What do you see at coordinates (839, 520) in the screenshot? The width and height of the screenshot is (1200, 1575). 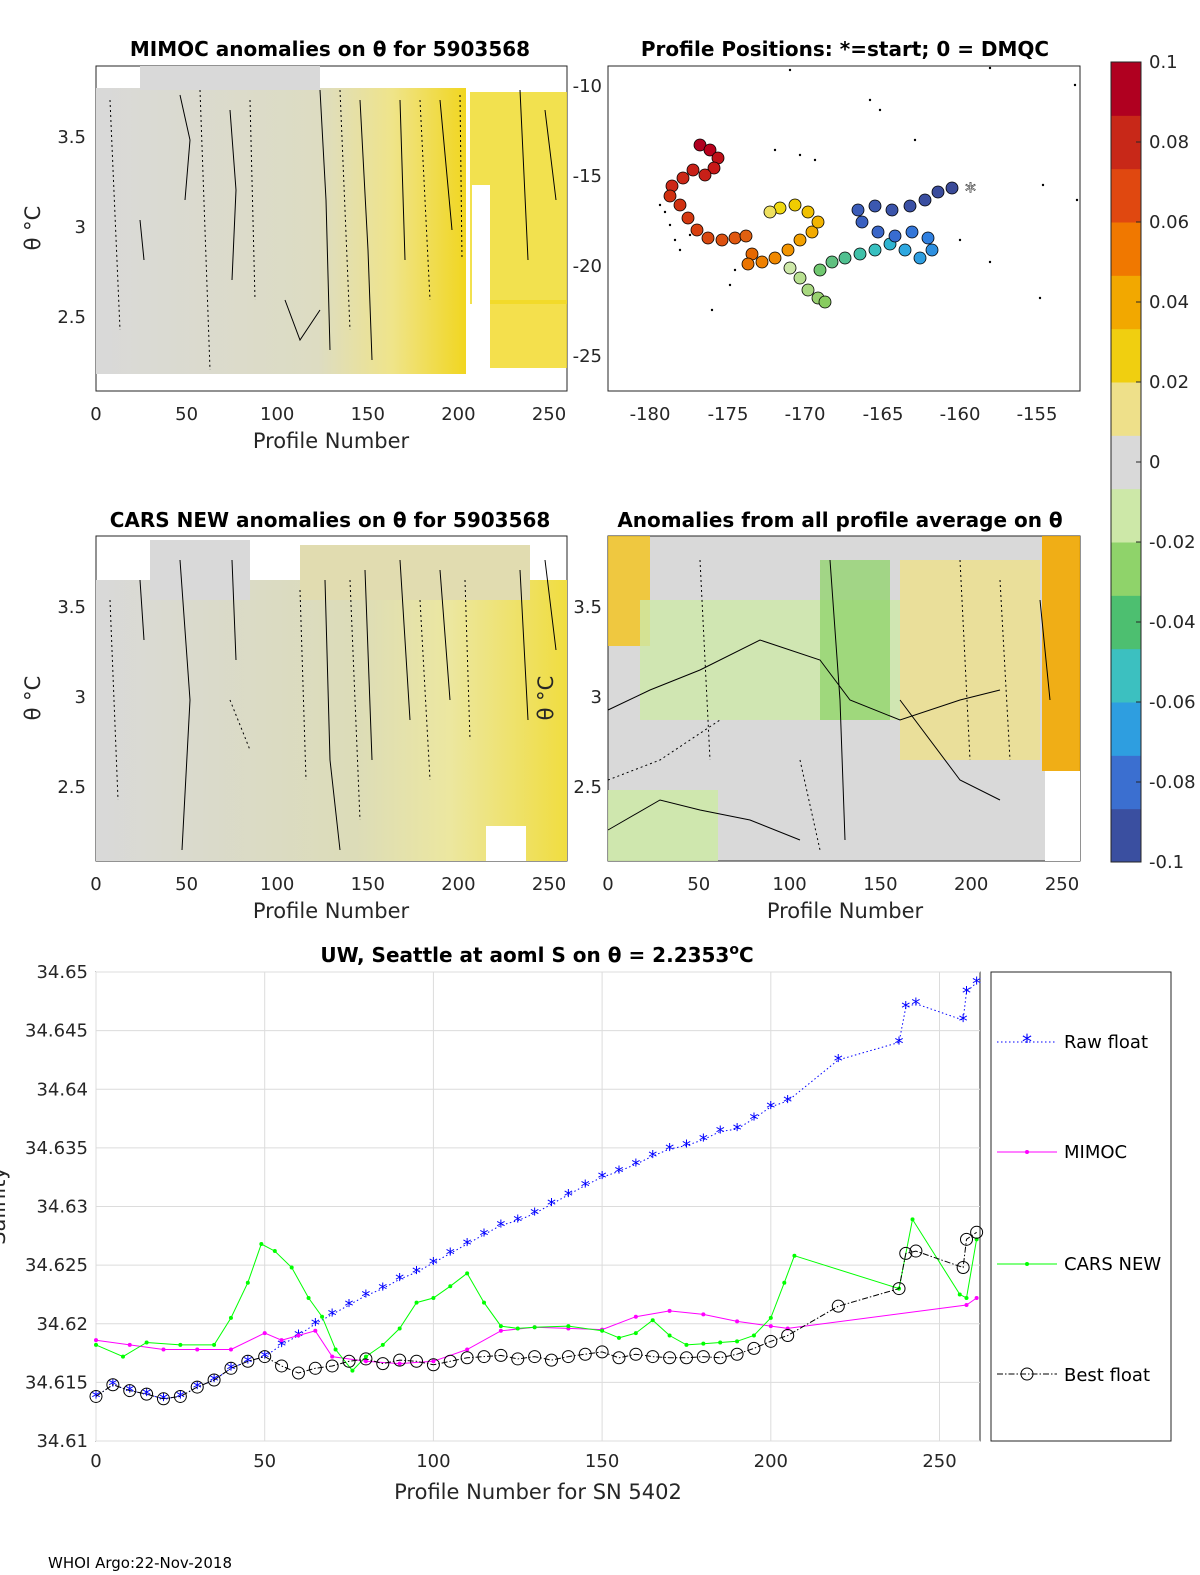 I see `allavg-title: Anomalies from all profile average on θ` at bounding box center [839, 520].